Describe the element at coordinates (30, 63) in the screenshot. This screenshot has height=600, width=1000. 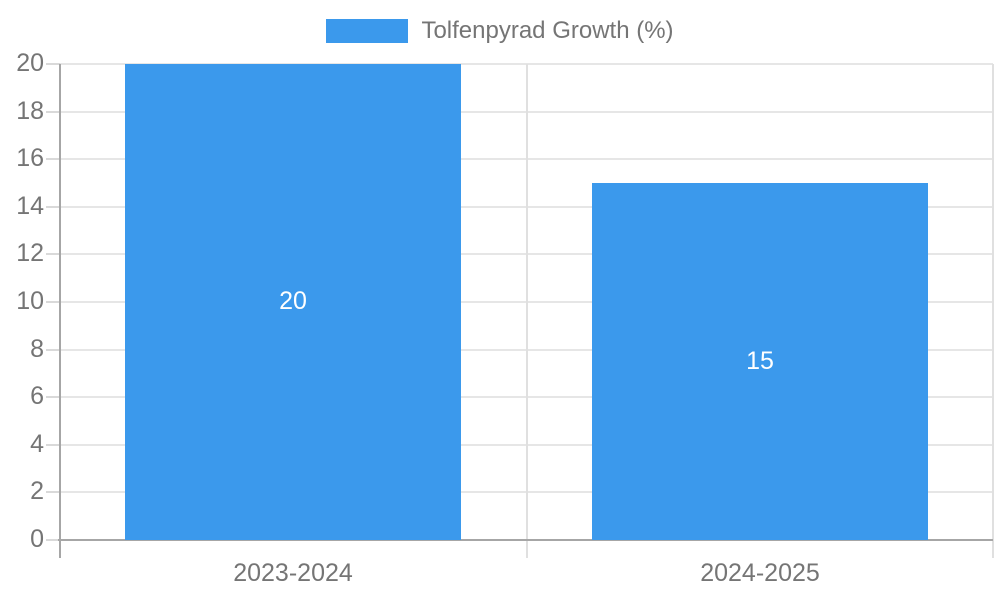
I see `y-axis-tick-label: 20` at that location.